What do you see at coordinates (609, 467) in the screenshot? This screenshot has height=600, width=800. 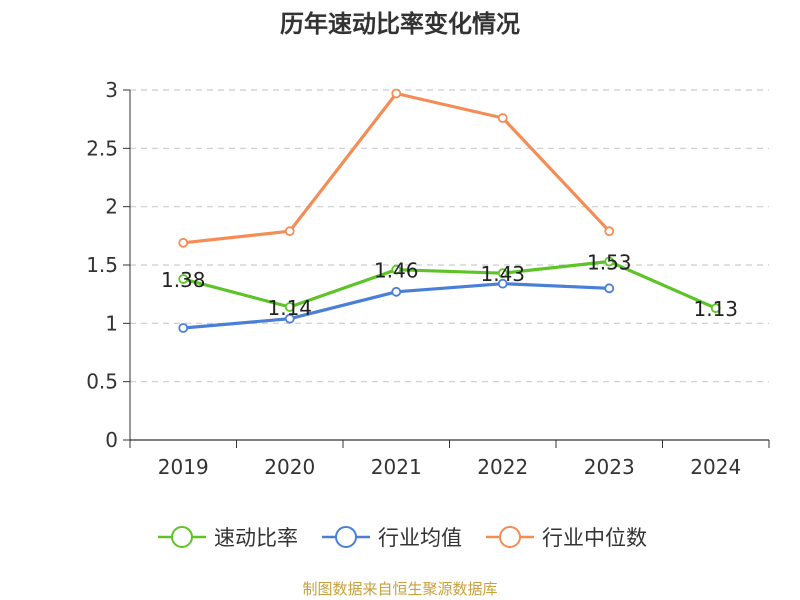 I see `x-tick-label: 2023` at bounding box center [609, 467].